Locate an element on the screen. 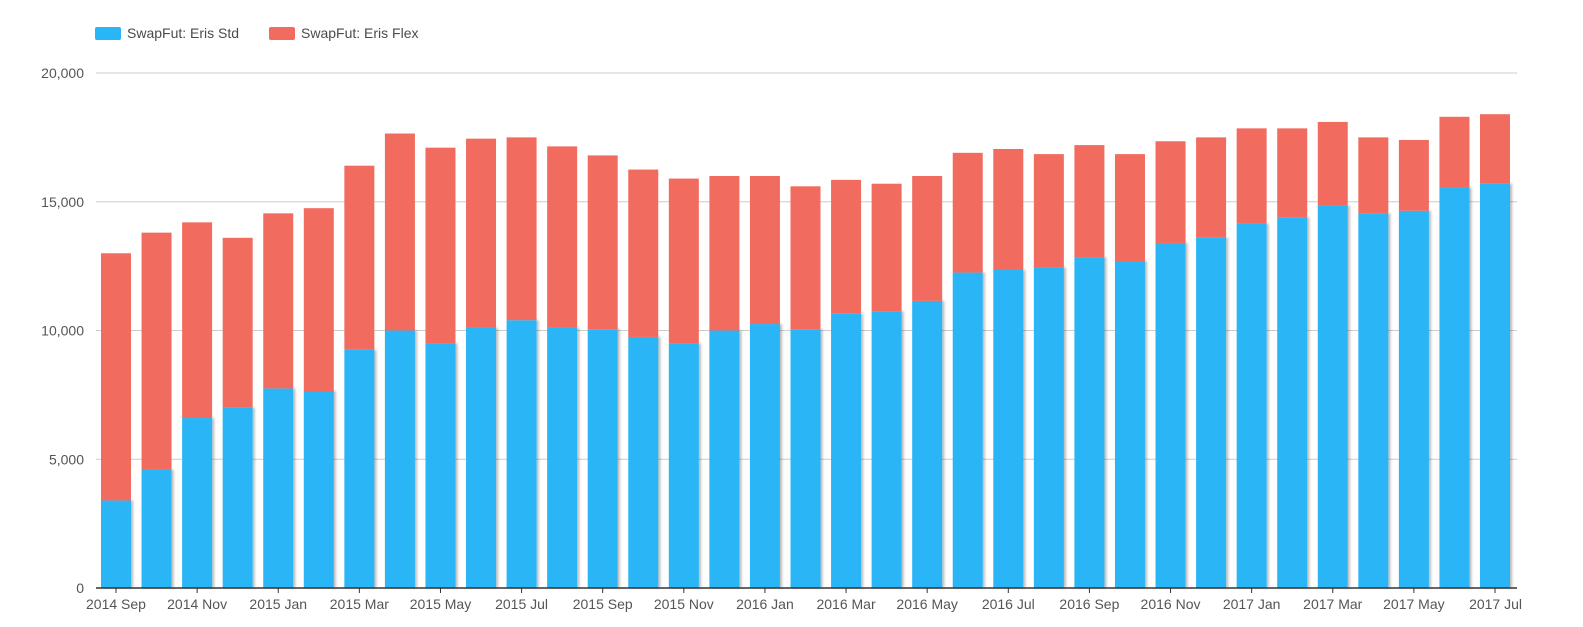  legend-item-eris-flex: SwapFut: Eris Flex is located at coordinates (343, 33).